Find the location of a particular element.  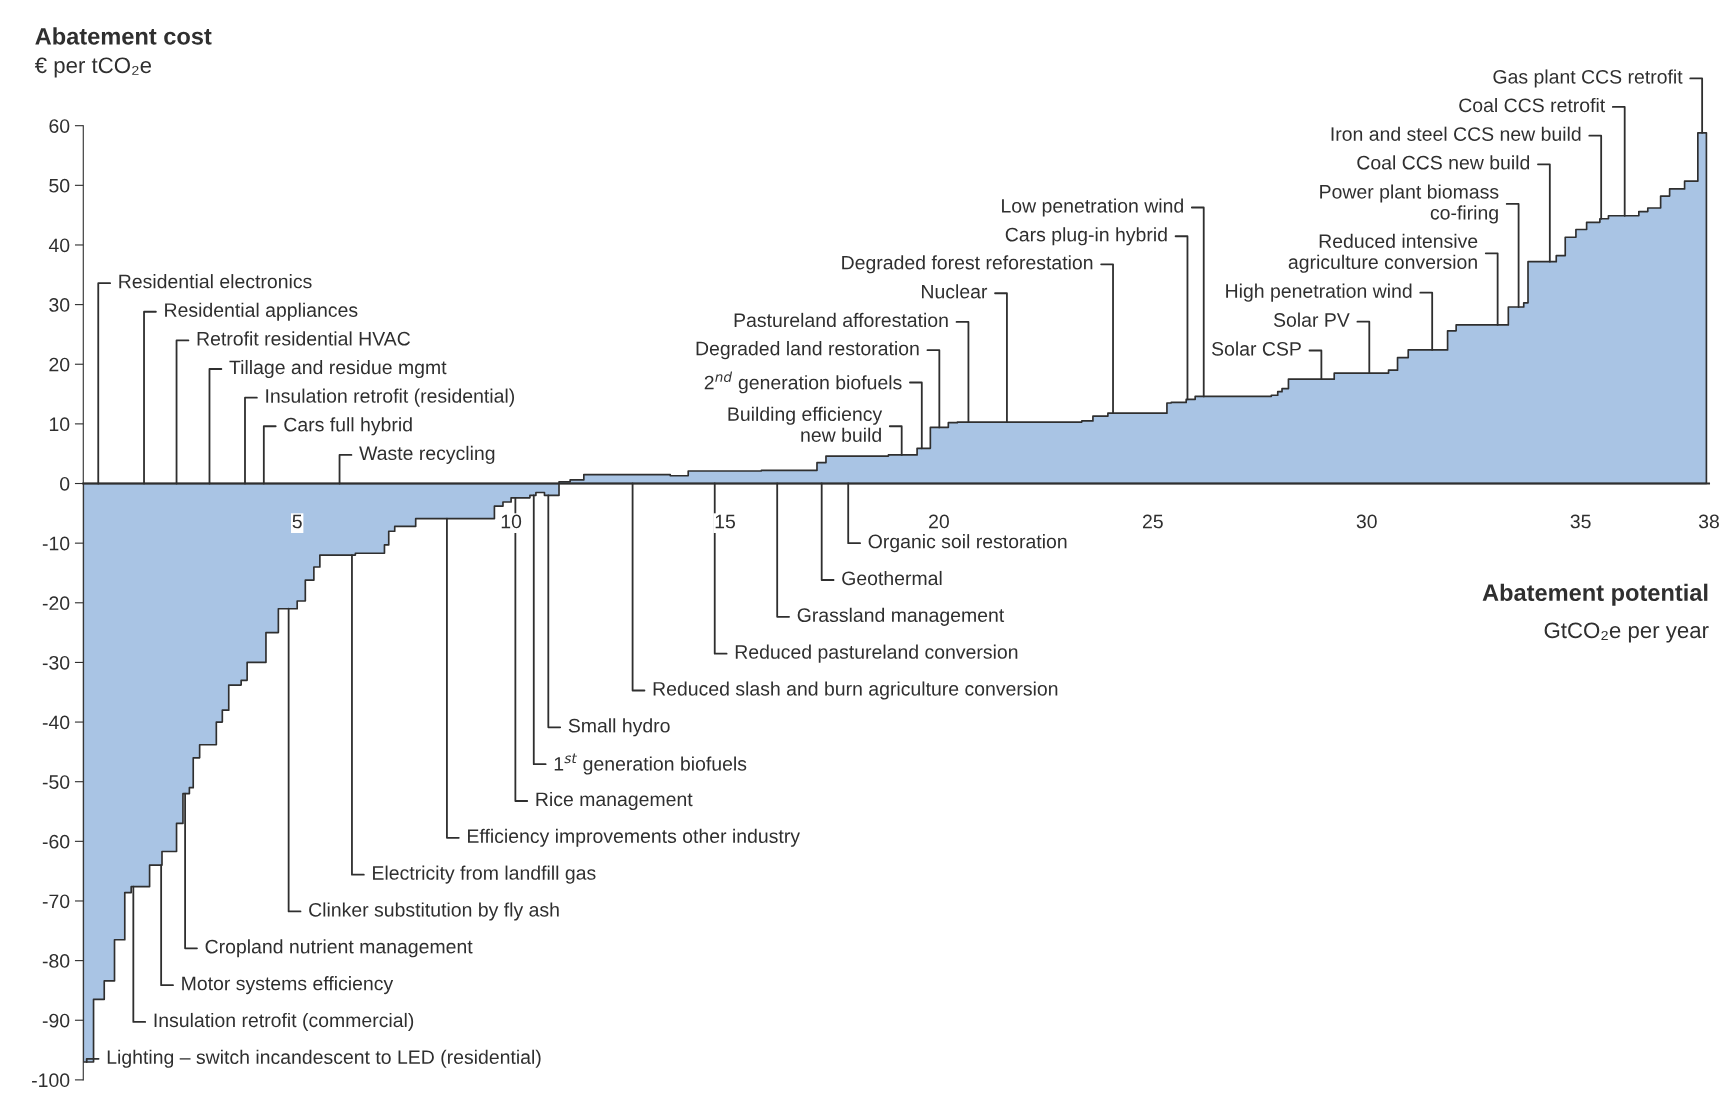

annotation: Cars full hybrid is located at coordinates (348, 426).